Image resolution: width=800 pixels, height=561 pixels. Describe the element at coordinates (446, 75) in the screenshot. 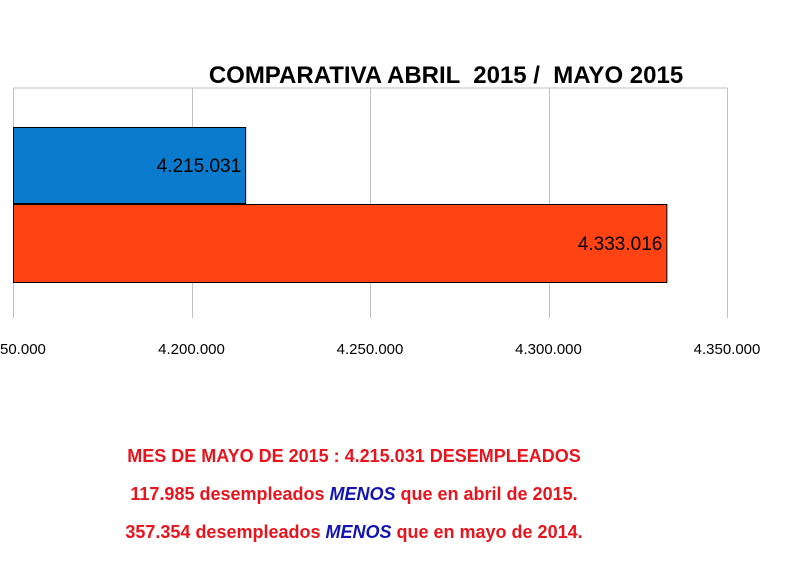

I see `chart-title: COMPARATIVA ABRIL 2015 / MAYO 2015` at that location.